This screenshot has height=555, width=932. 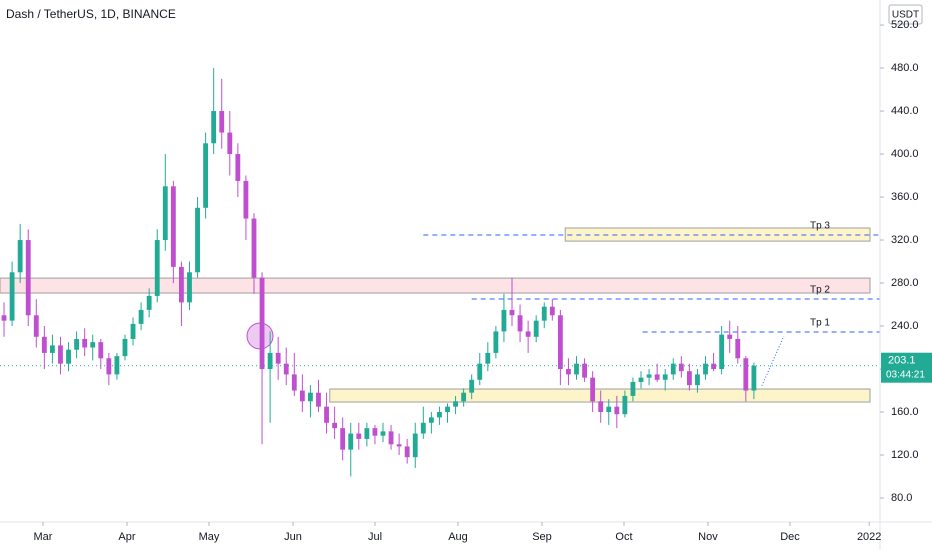 I want to click on x-tick-label: Dec, so click(x=790, y=537).